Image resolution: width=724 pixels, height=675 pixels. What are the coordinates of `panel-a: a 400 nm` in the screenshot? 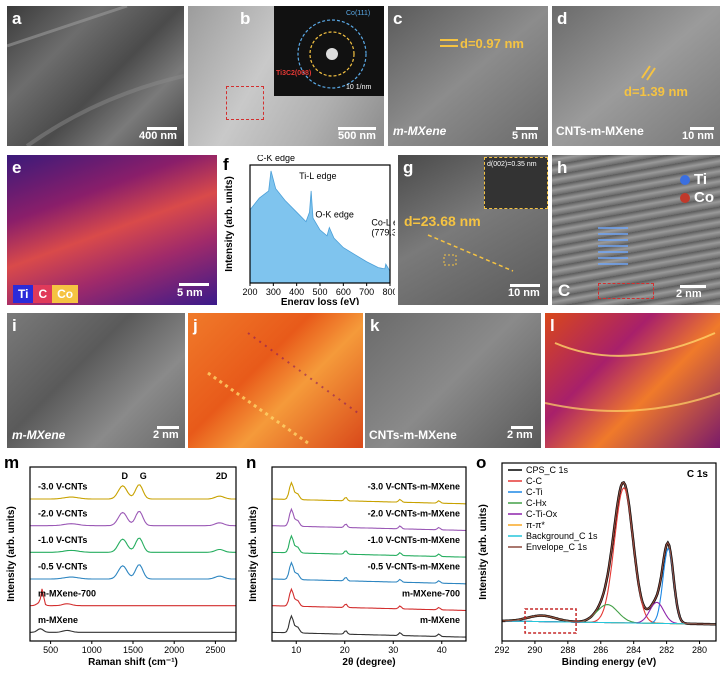 It's located at (95, 76).